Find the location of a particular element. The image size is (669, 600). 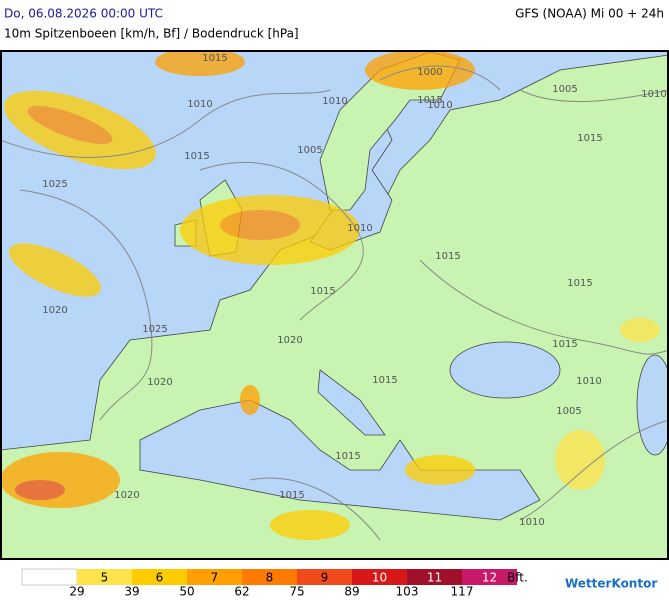

legend-kmh: 89 is located at coordinates (351, 592).